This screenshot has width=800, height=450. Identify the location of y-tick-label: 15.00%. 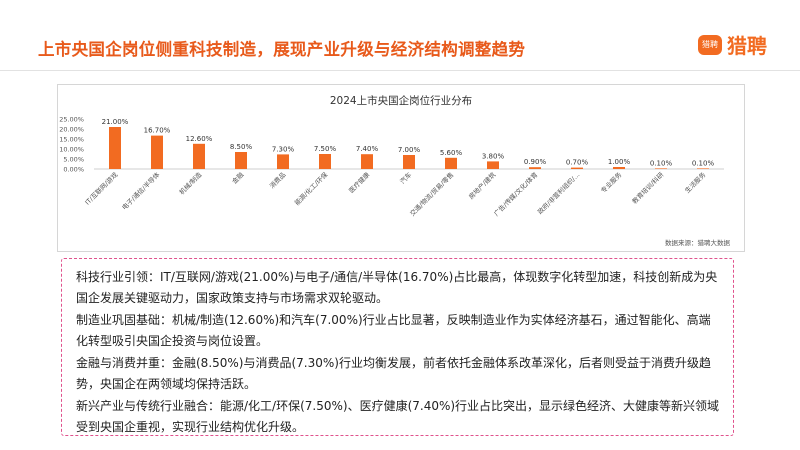
(71, 140).